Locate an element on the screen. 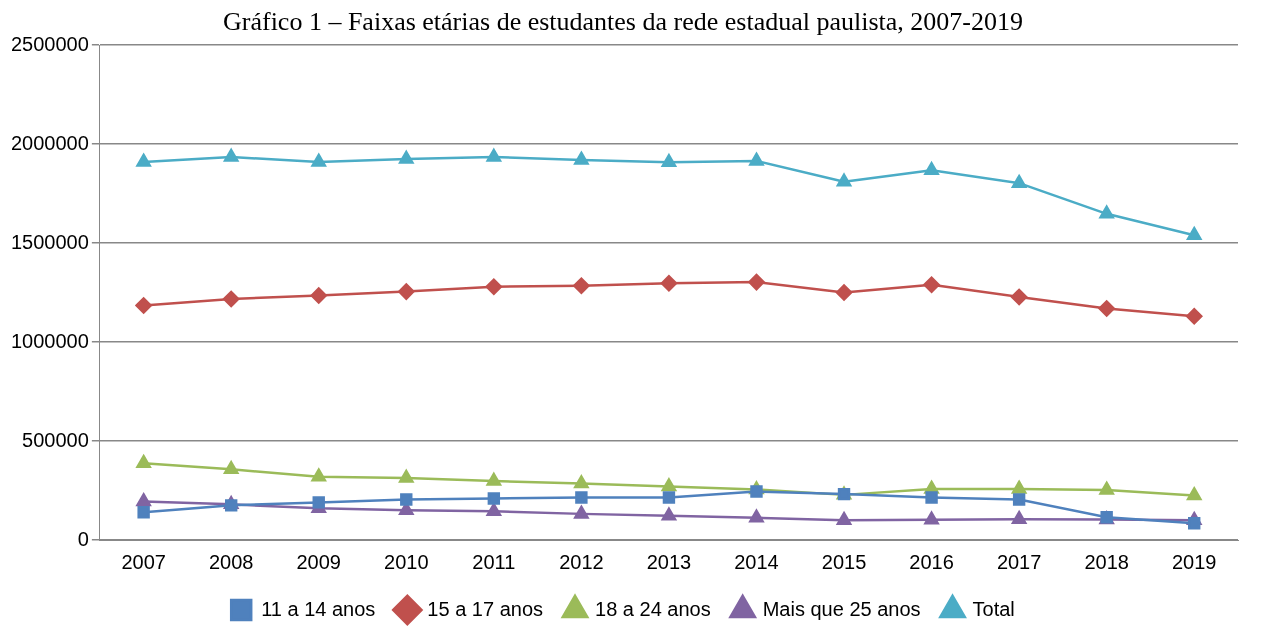  chart-title: Gráfico 1 – Faixas etárias de estudantes da rede estadual paulista, 2007-2019 is located at coordinates (623, 22).